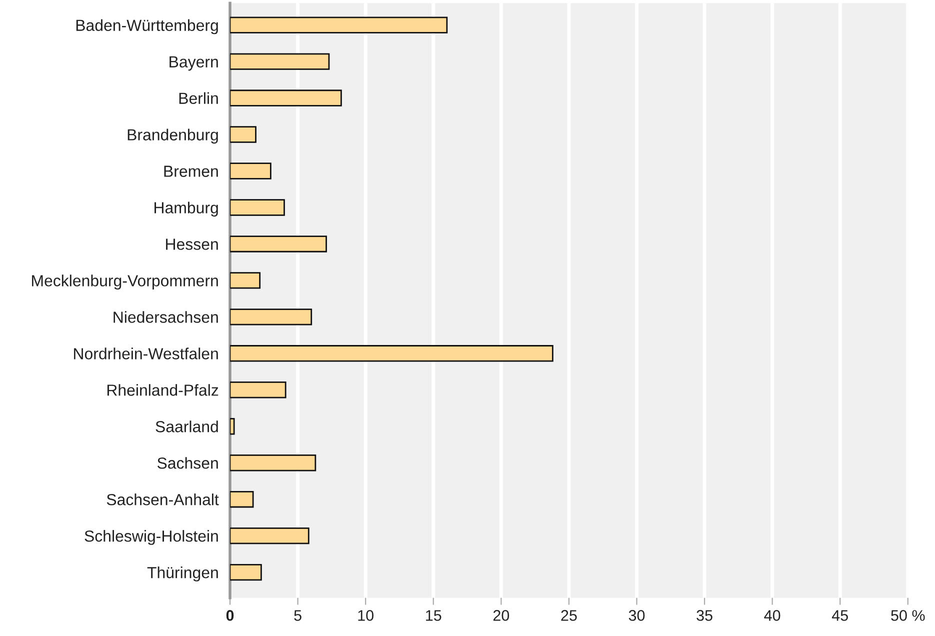  Describe the element at coordinates (186, 209) in the screenshot. I see `y-tick-label: Hamburg` at that location.